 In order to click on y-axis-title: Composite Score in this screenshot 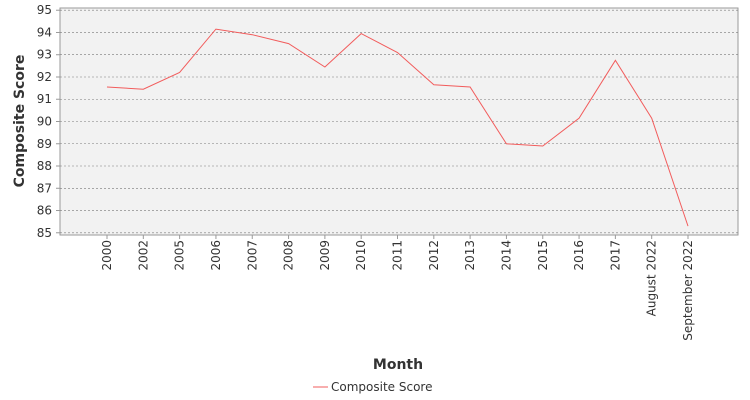, I will do `click(20, 121)`.